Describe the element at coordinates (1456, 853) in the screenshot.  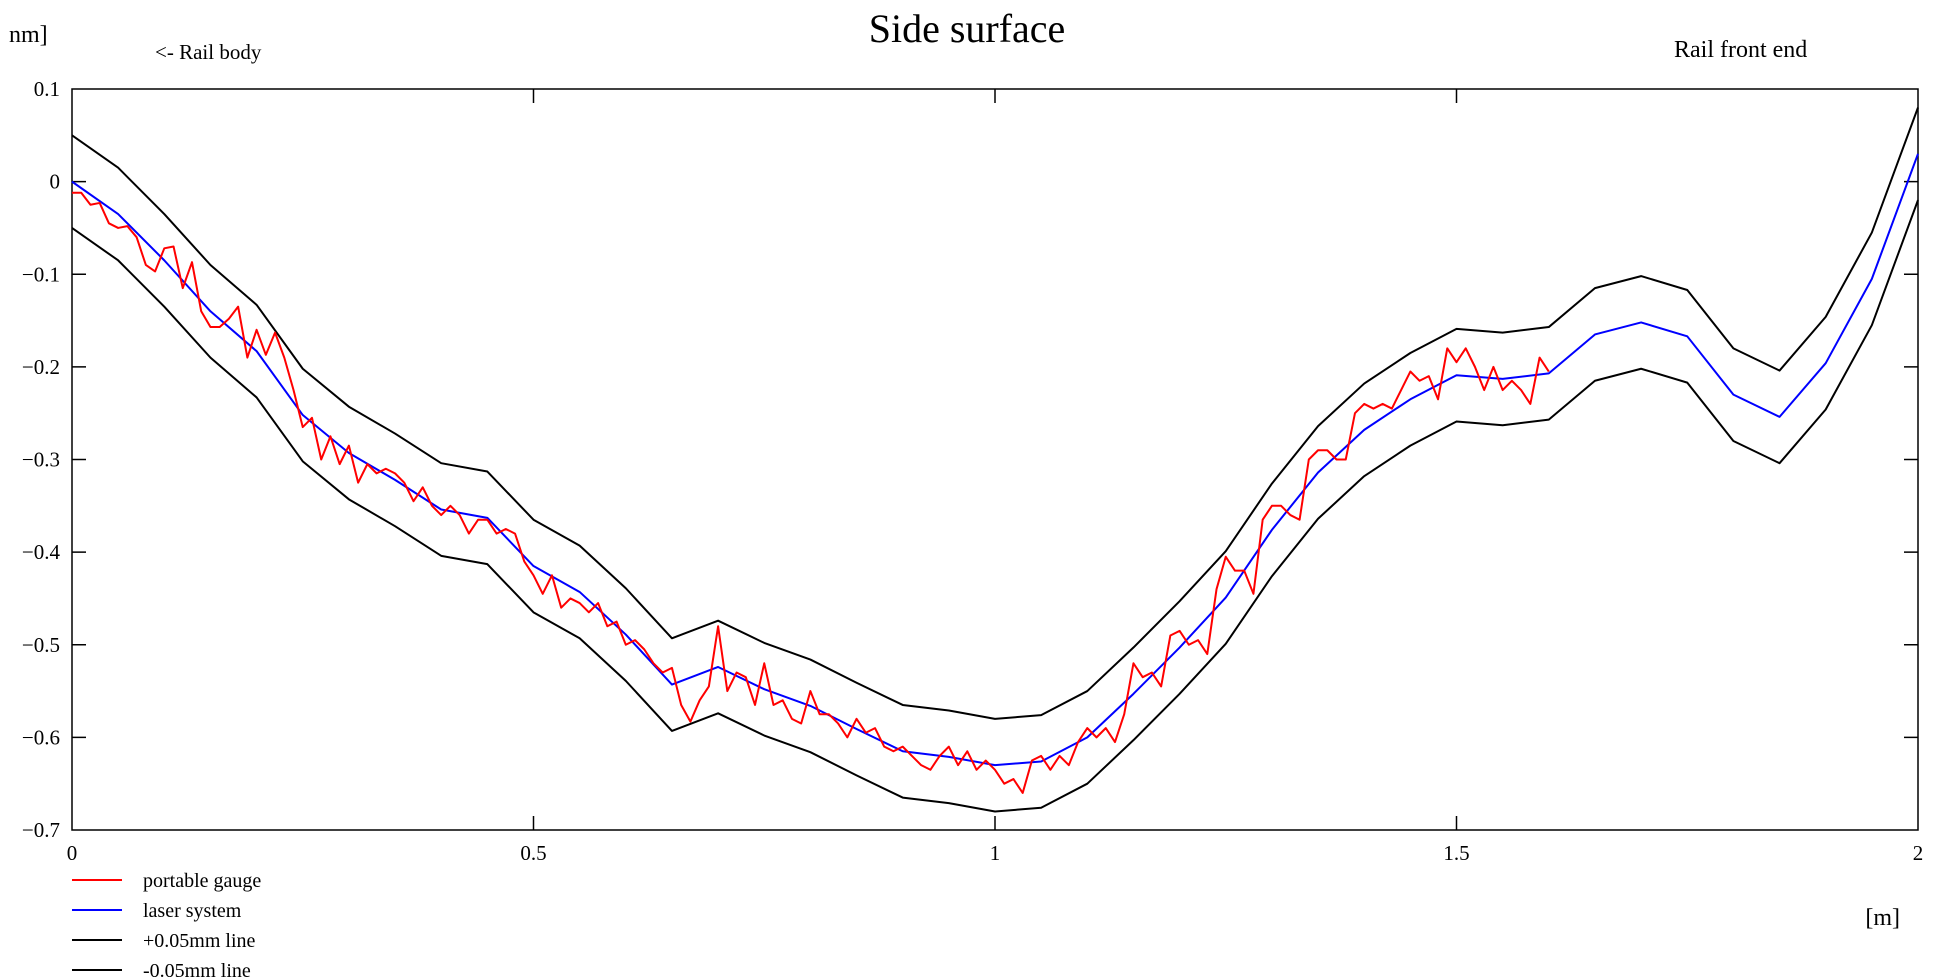
I see `x-tick-label: 1.5` at that location.